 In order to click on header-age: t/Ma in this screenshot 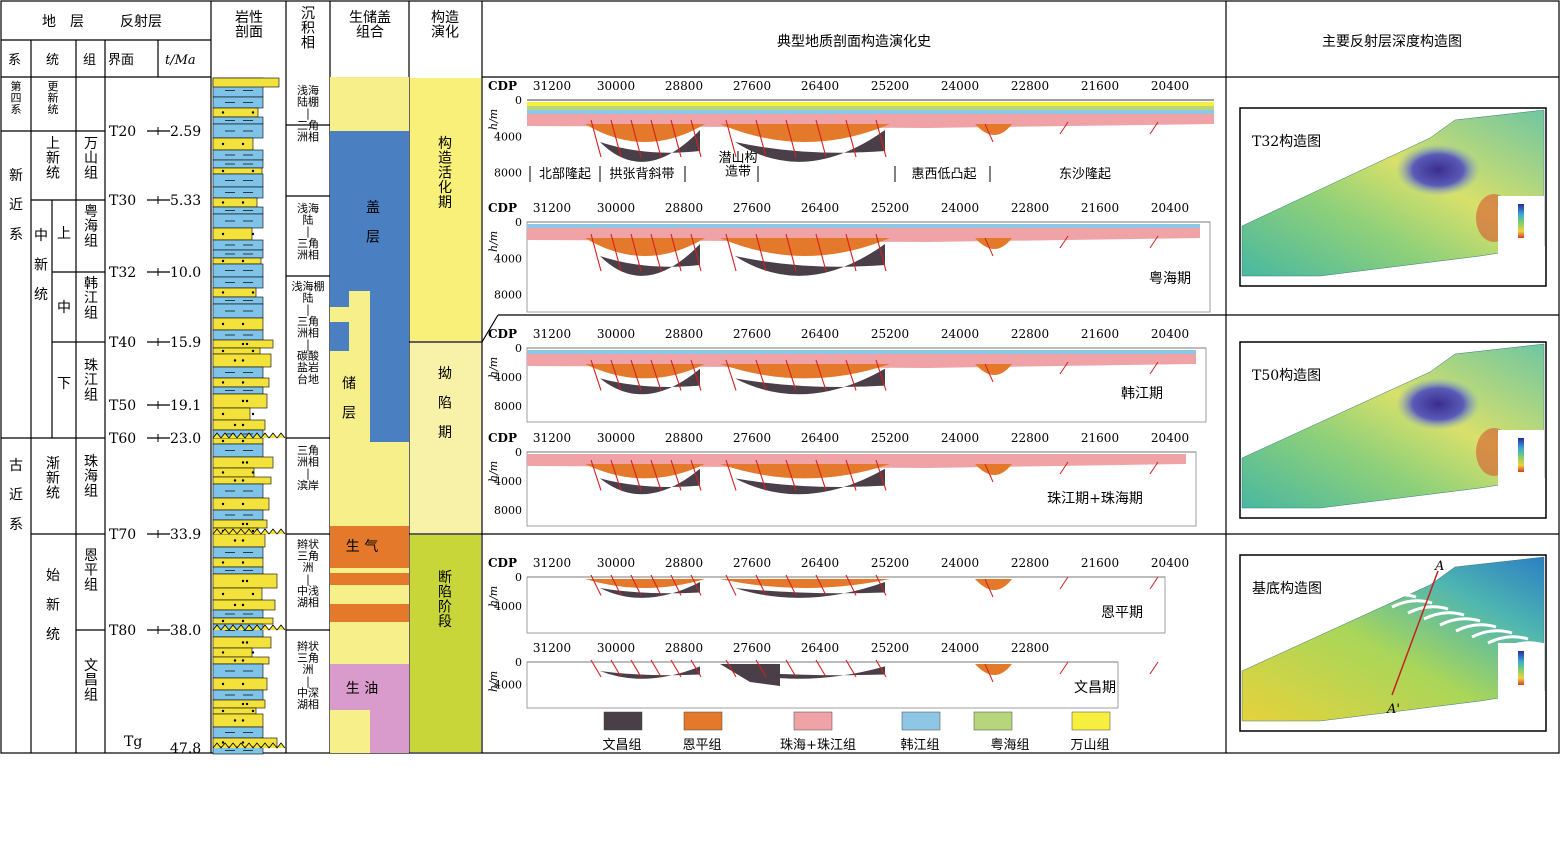, I will do `click(180, 60)`.